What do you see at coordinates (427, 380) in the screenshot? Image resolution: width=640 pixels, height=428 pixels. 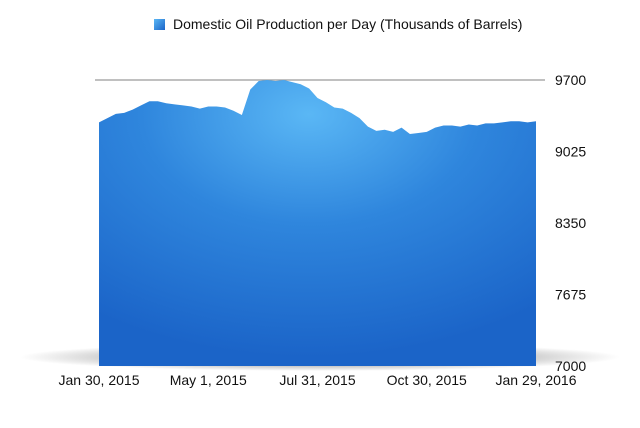 I see `x-tick-label: Oct 30, 2015` at bounding box center [427, 380].